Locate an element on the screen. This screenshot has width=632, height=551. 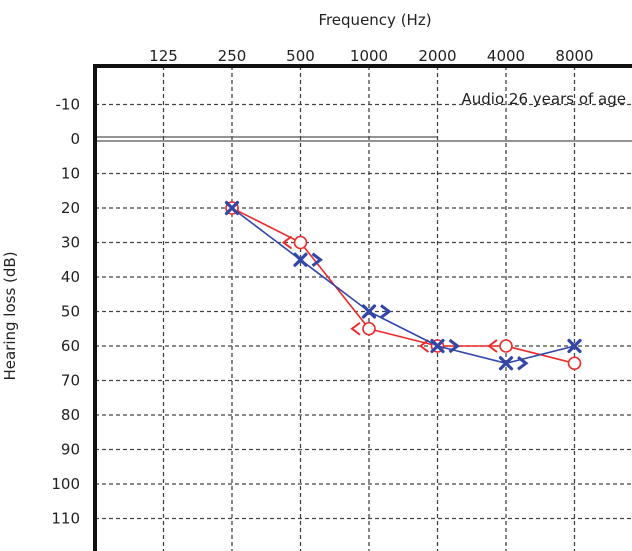
y-tick-label: 50 is located at coordinates (70, 312).